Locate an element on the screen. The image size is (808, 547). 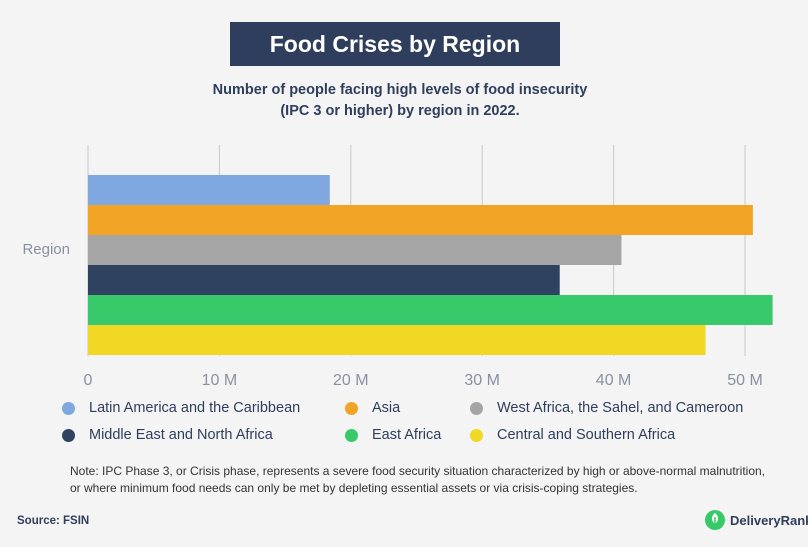
legend-item: West Africa, the Sahel, and Cameroon is located at coordinates (606, 408).